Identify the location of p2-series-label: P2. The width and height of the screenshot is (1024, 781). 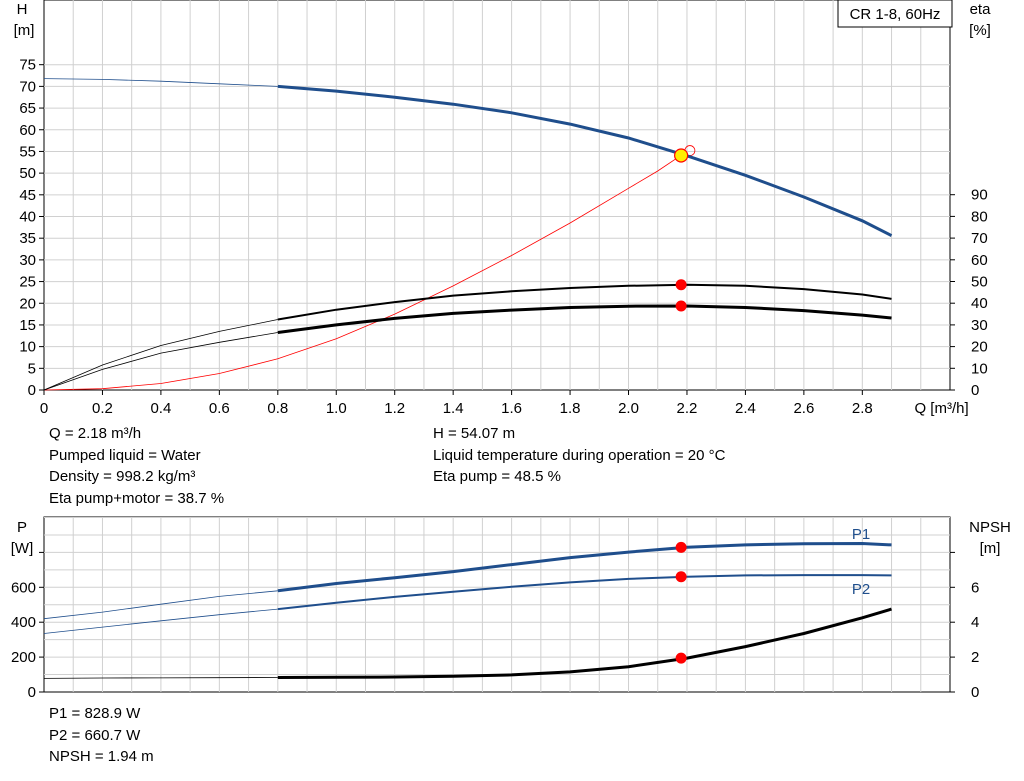
(861, 589).